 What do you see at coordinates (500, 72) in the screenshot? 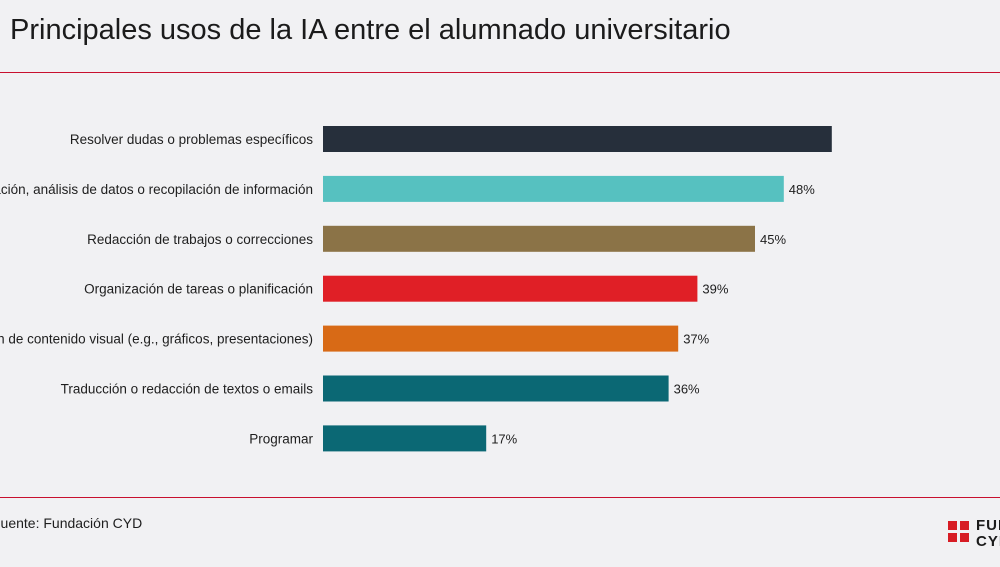
I see `top-divider` at bounding box center [500, 72].